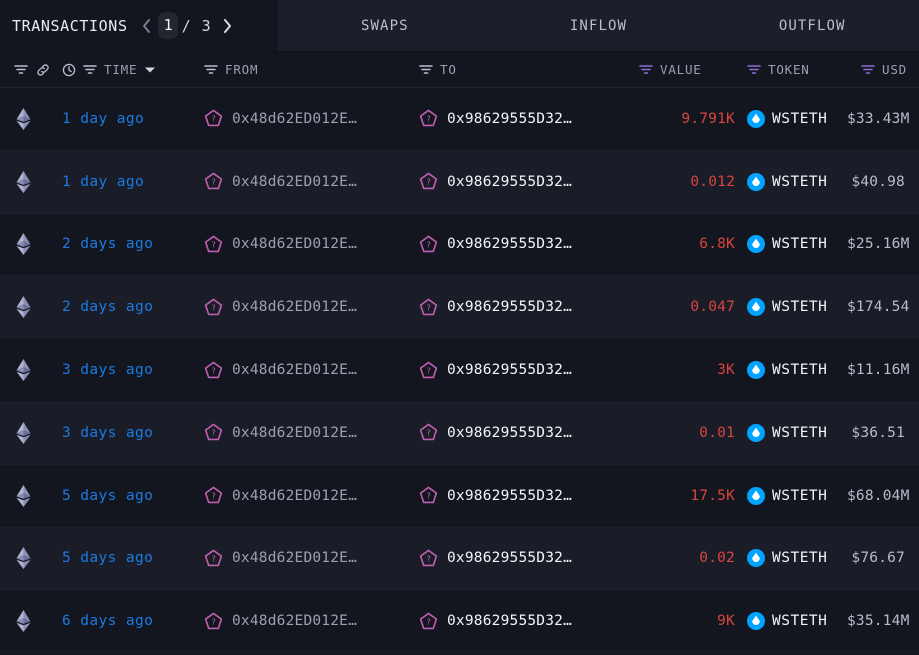 The image size is (919, 655). I want to click on chevron-left-icon, so click(147, 26).